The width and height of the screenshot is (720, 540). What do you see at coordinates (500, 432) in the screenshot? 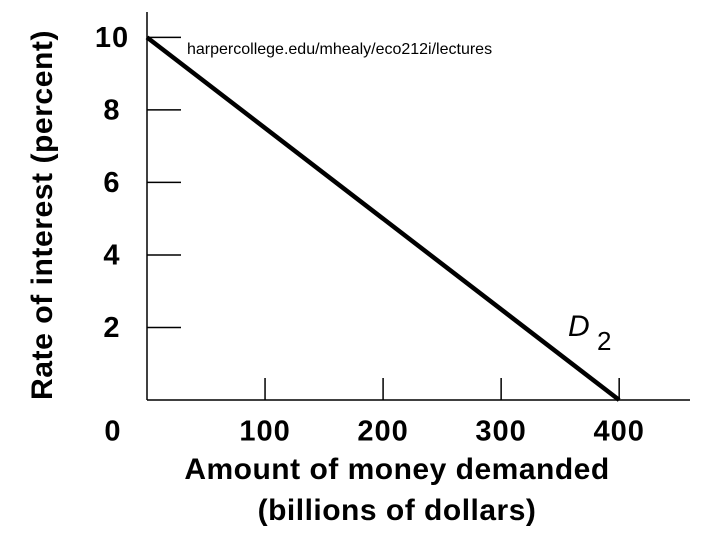
I see `x-tick-label: 300` at bounding box center [500, 432].